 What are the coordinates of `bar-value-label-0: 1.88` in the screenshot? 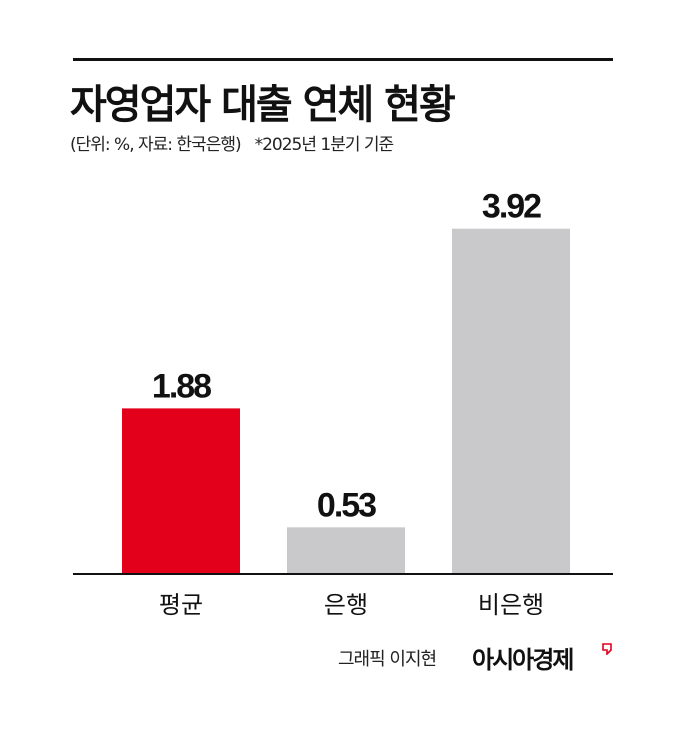 It's located at (181, 386).